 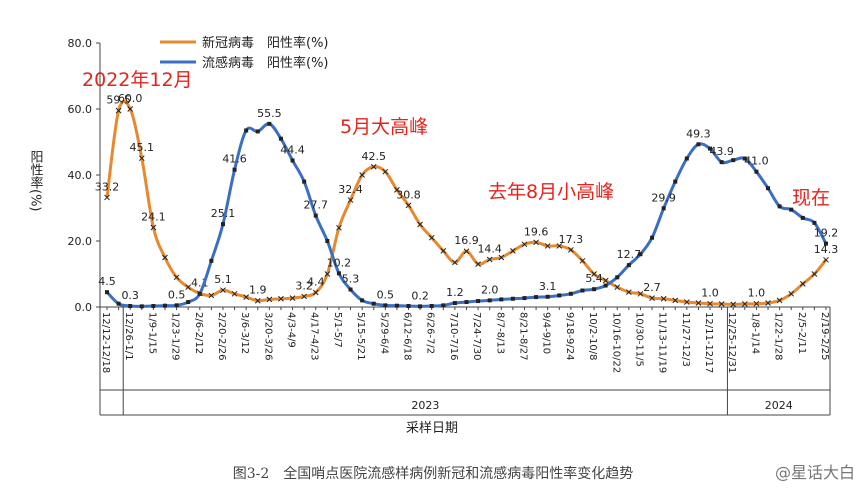 I want to click on x-tick-label: 11/27-12/3, so click(x=685, y=339).